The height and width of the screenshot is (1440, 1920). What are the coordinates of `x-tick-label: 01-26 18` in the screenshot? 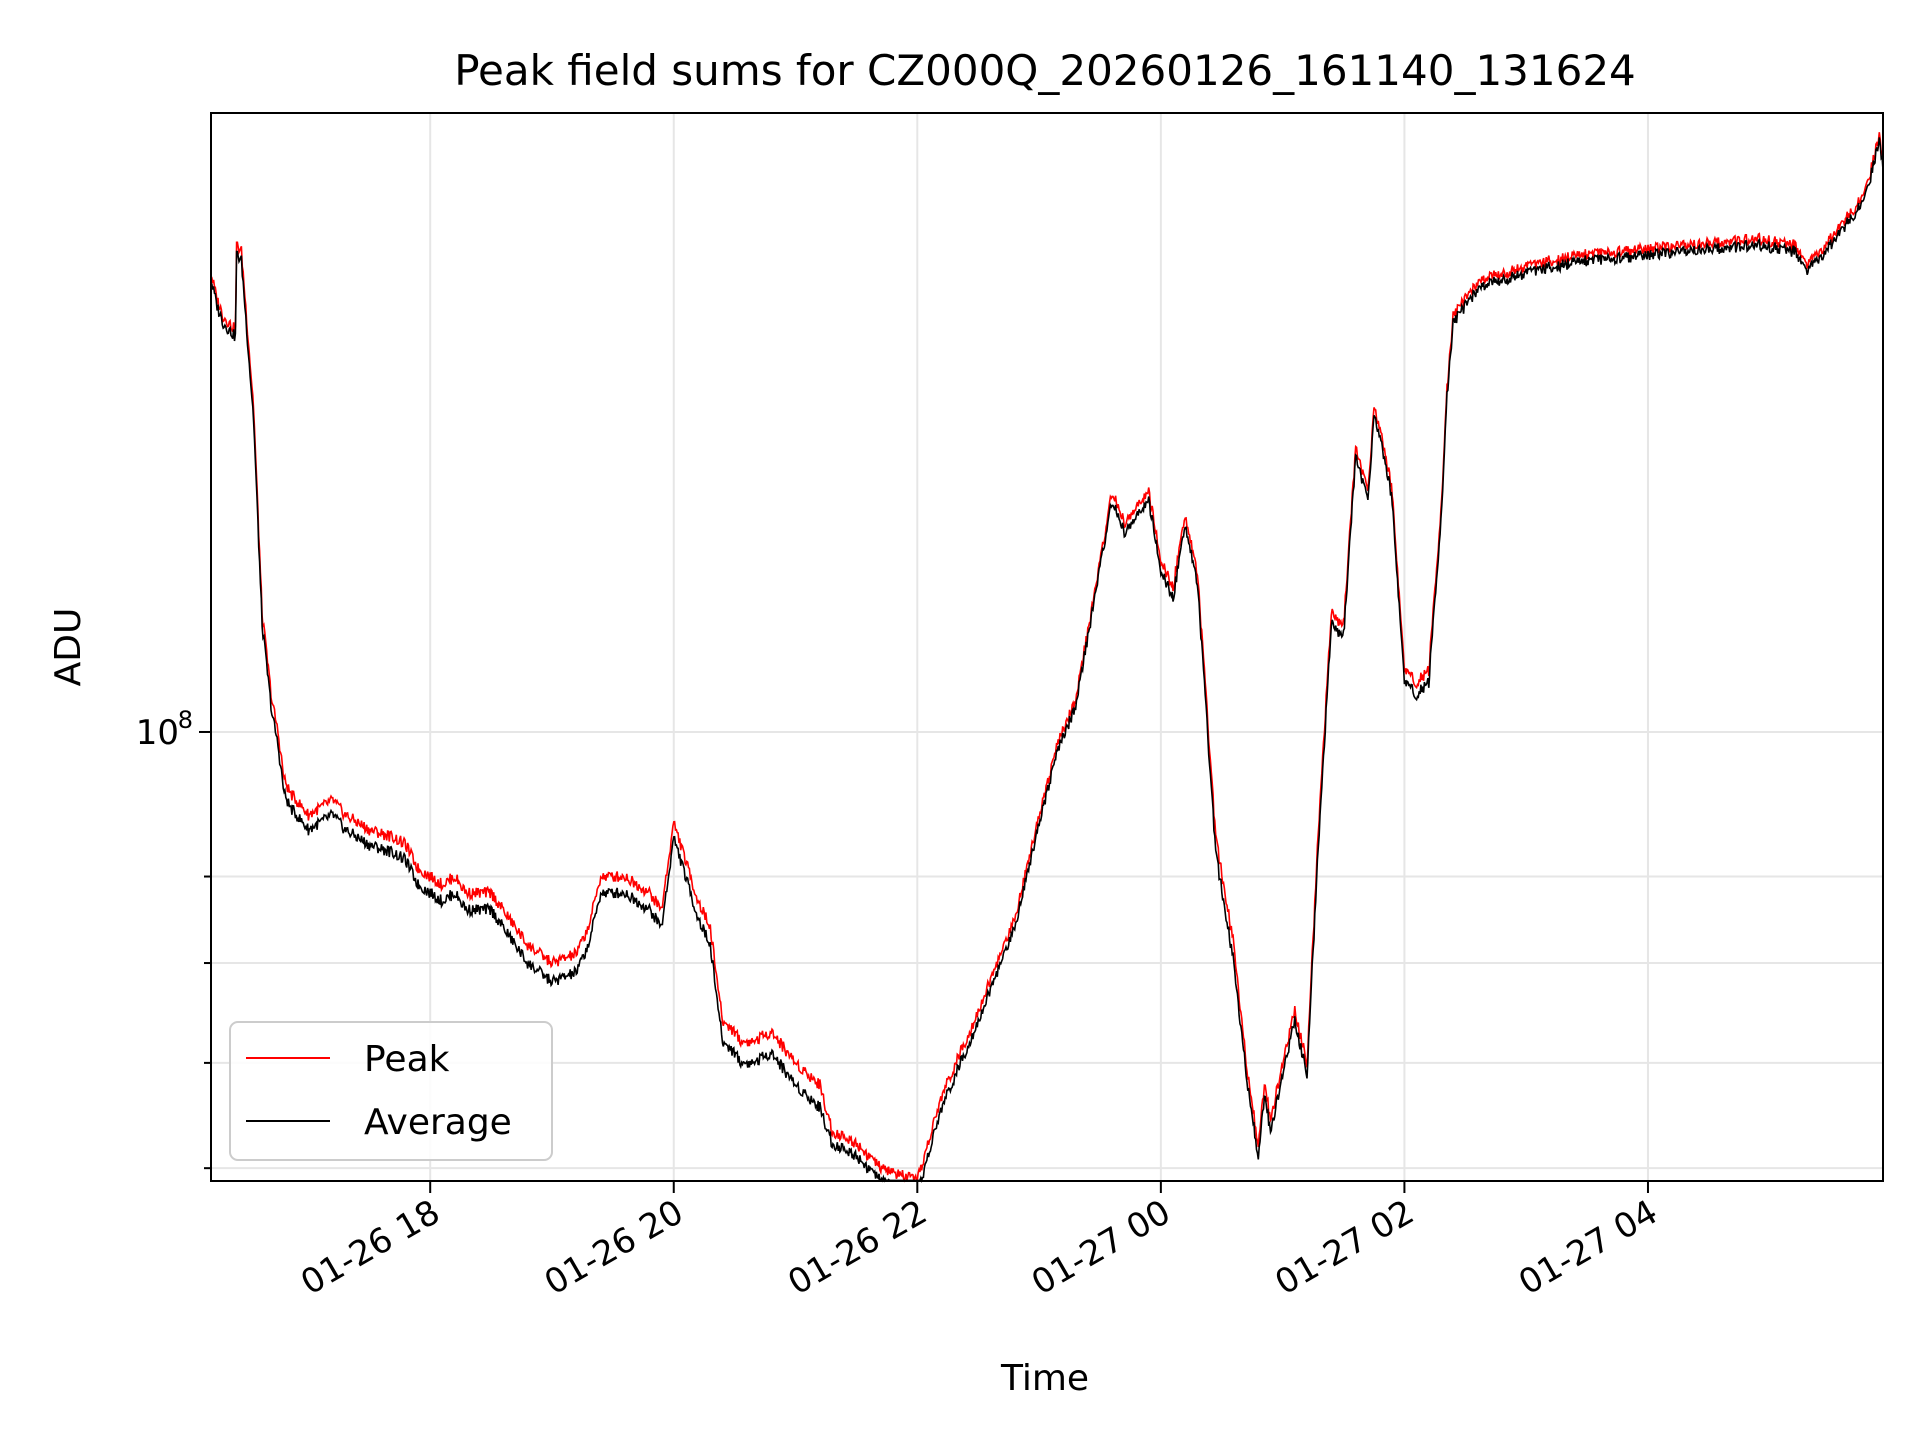 It's located at (370, 1247).